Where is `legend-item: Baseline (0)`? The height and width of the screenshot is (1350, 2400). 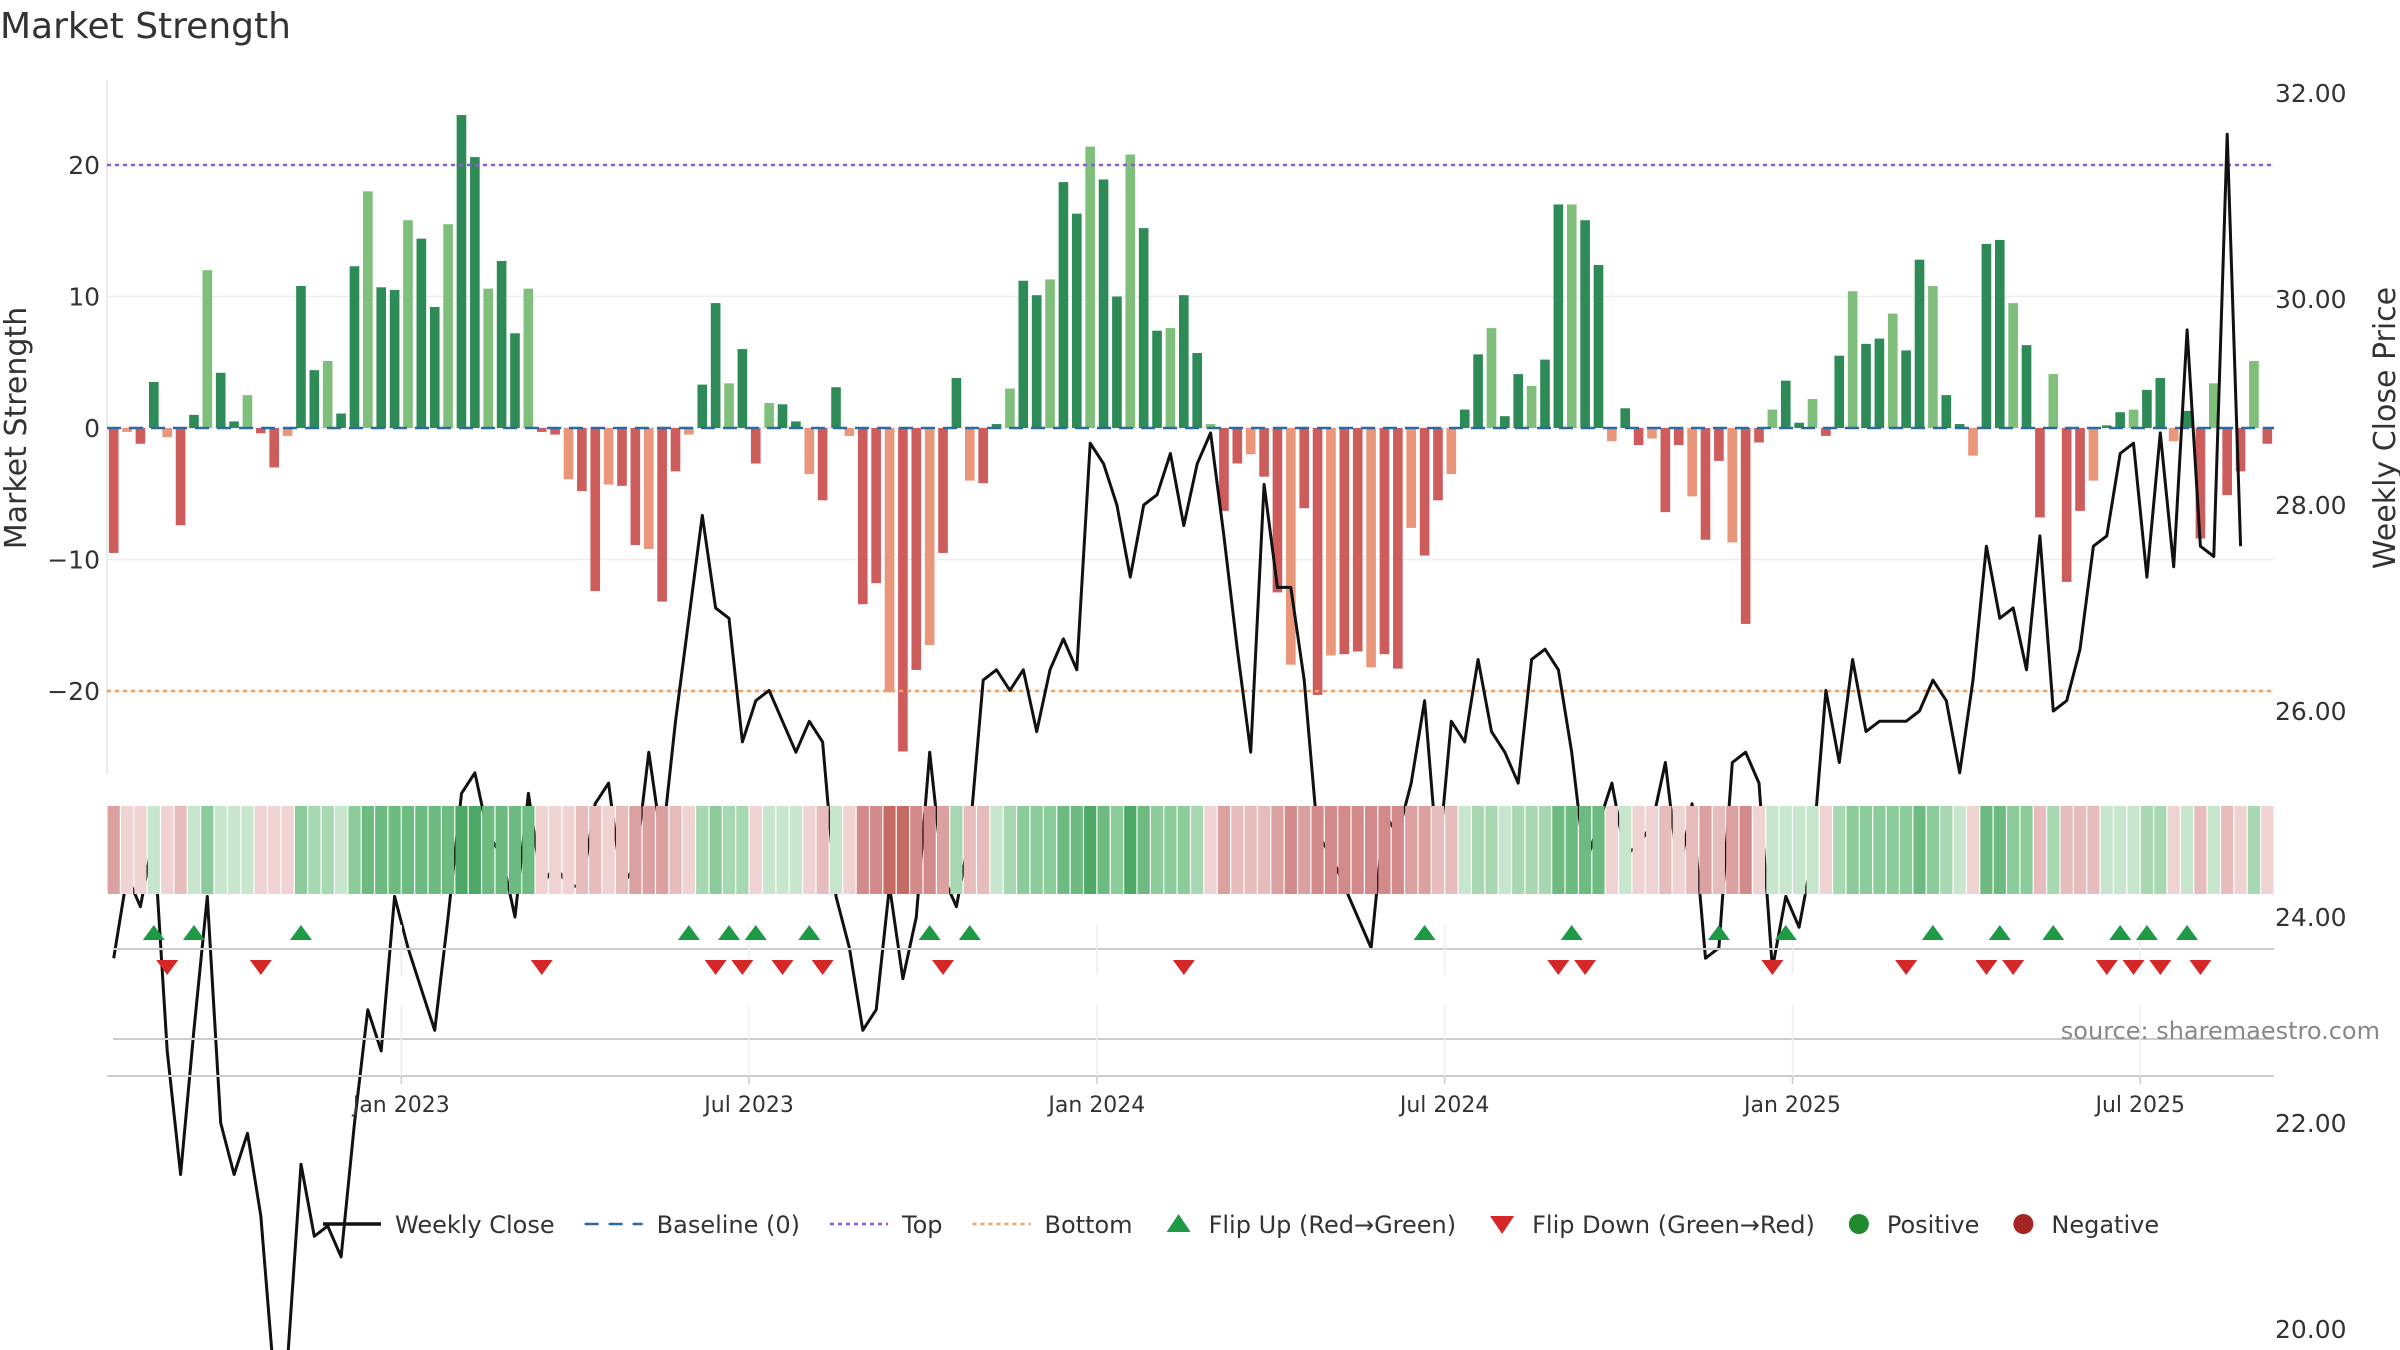 legend-item: Baseline (0) is located at coordinates (692, 1225).